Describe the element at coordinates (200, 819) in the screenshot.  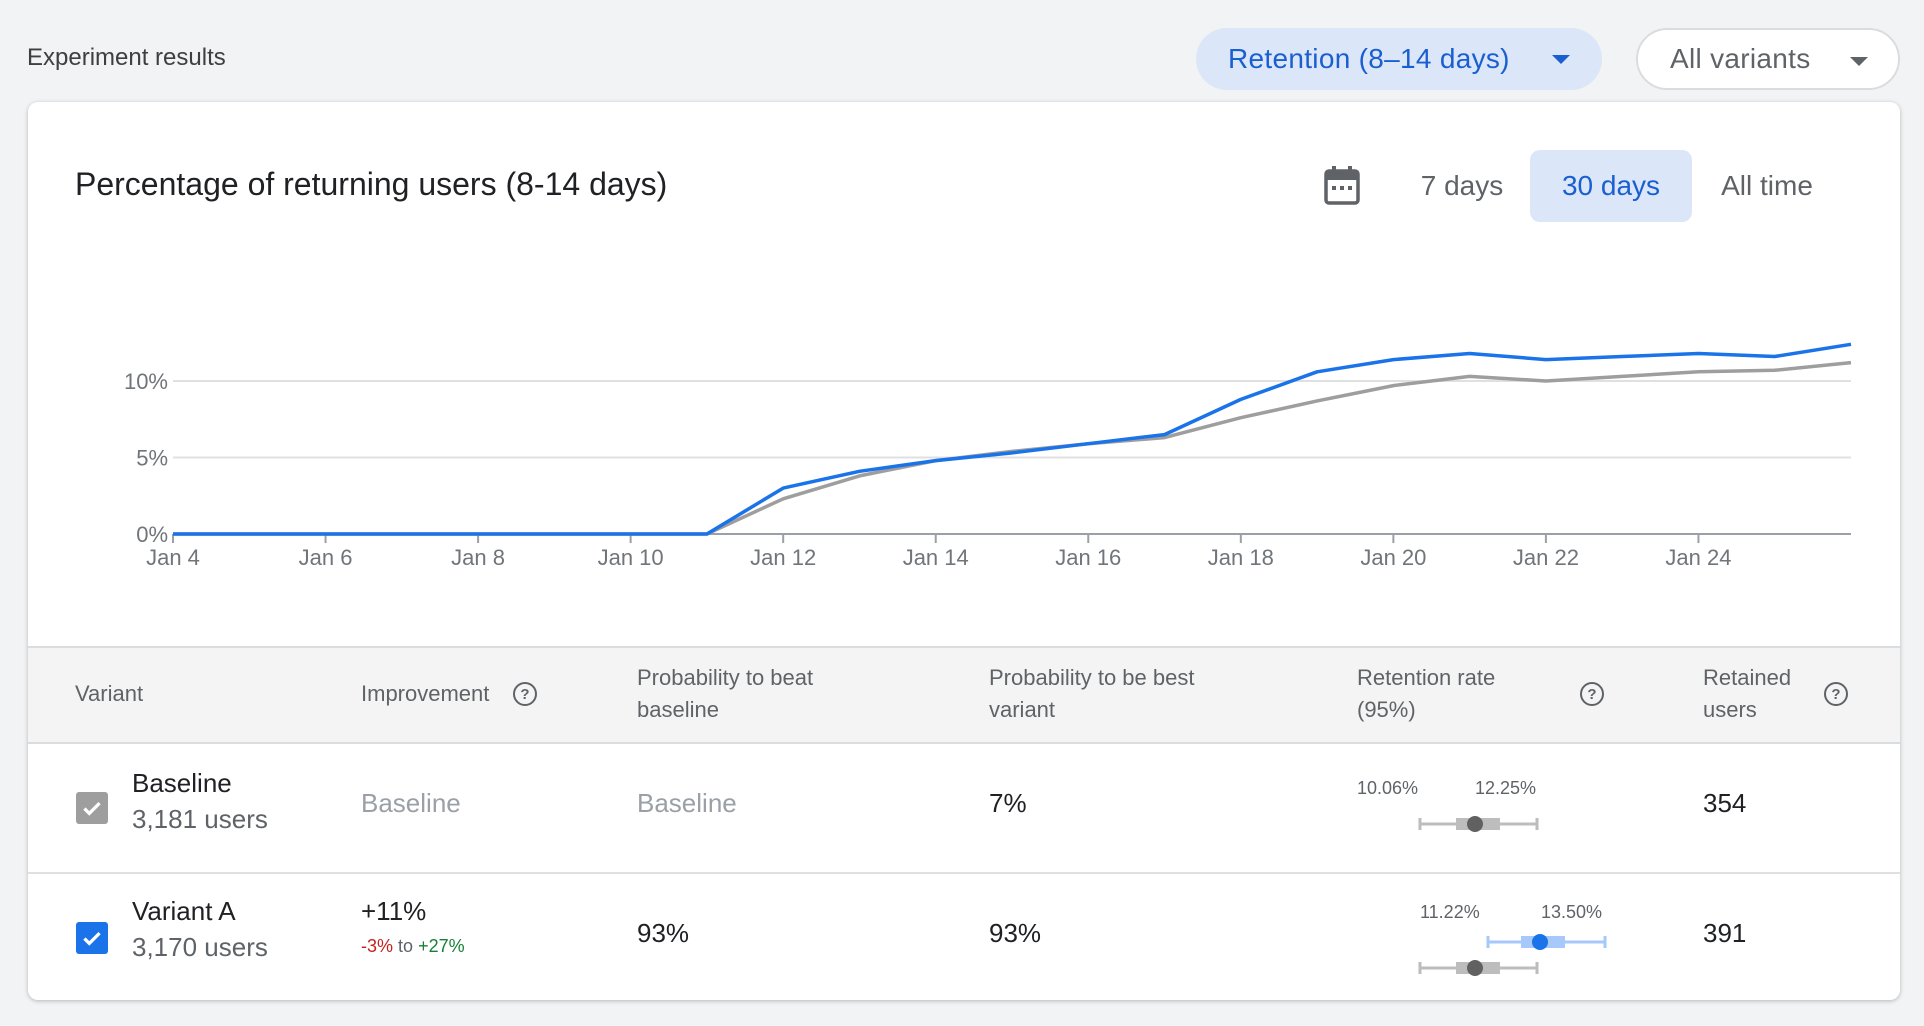
I see `variant-users: 3,181 users` at that location.